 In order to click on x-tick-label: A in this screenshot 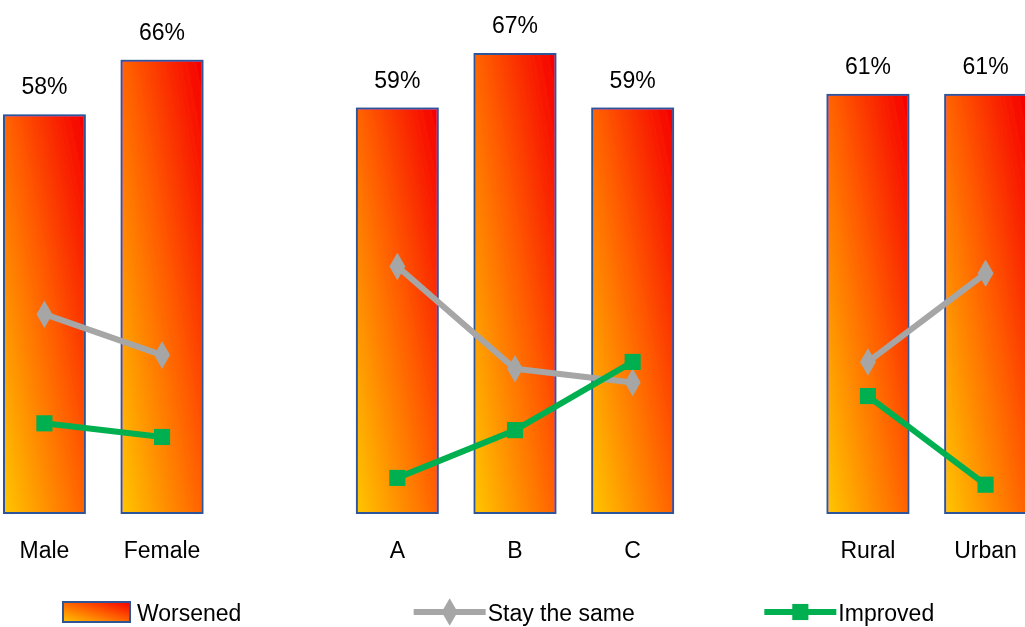, I will do `click(397, 550)`.